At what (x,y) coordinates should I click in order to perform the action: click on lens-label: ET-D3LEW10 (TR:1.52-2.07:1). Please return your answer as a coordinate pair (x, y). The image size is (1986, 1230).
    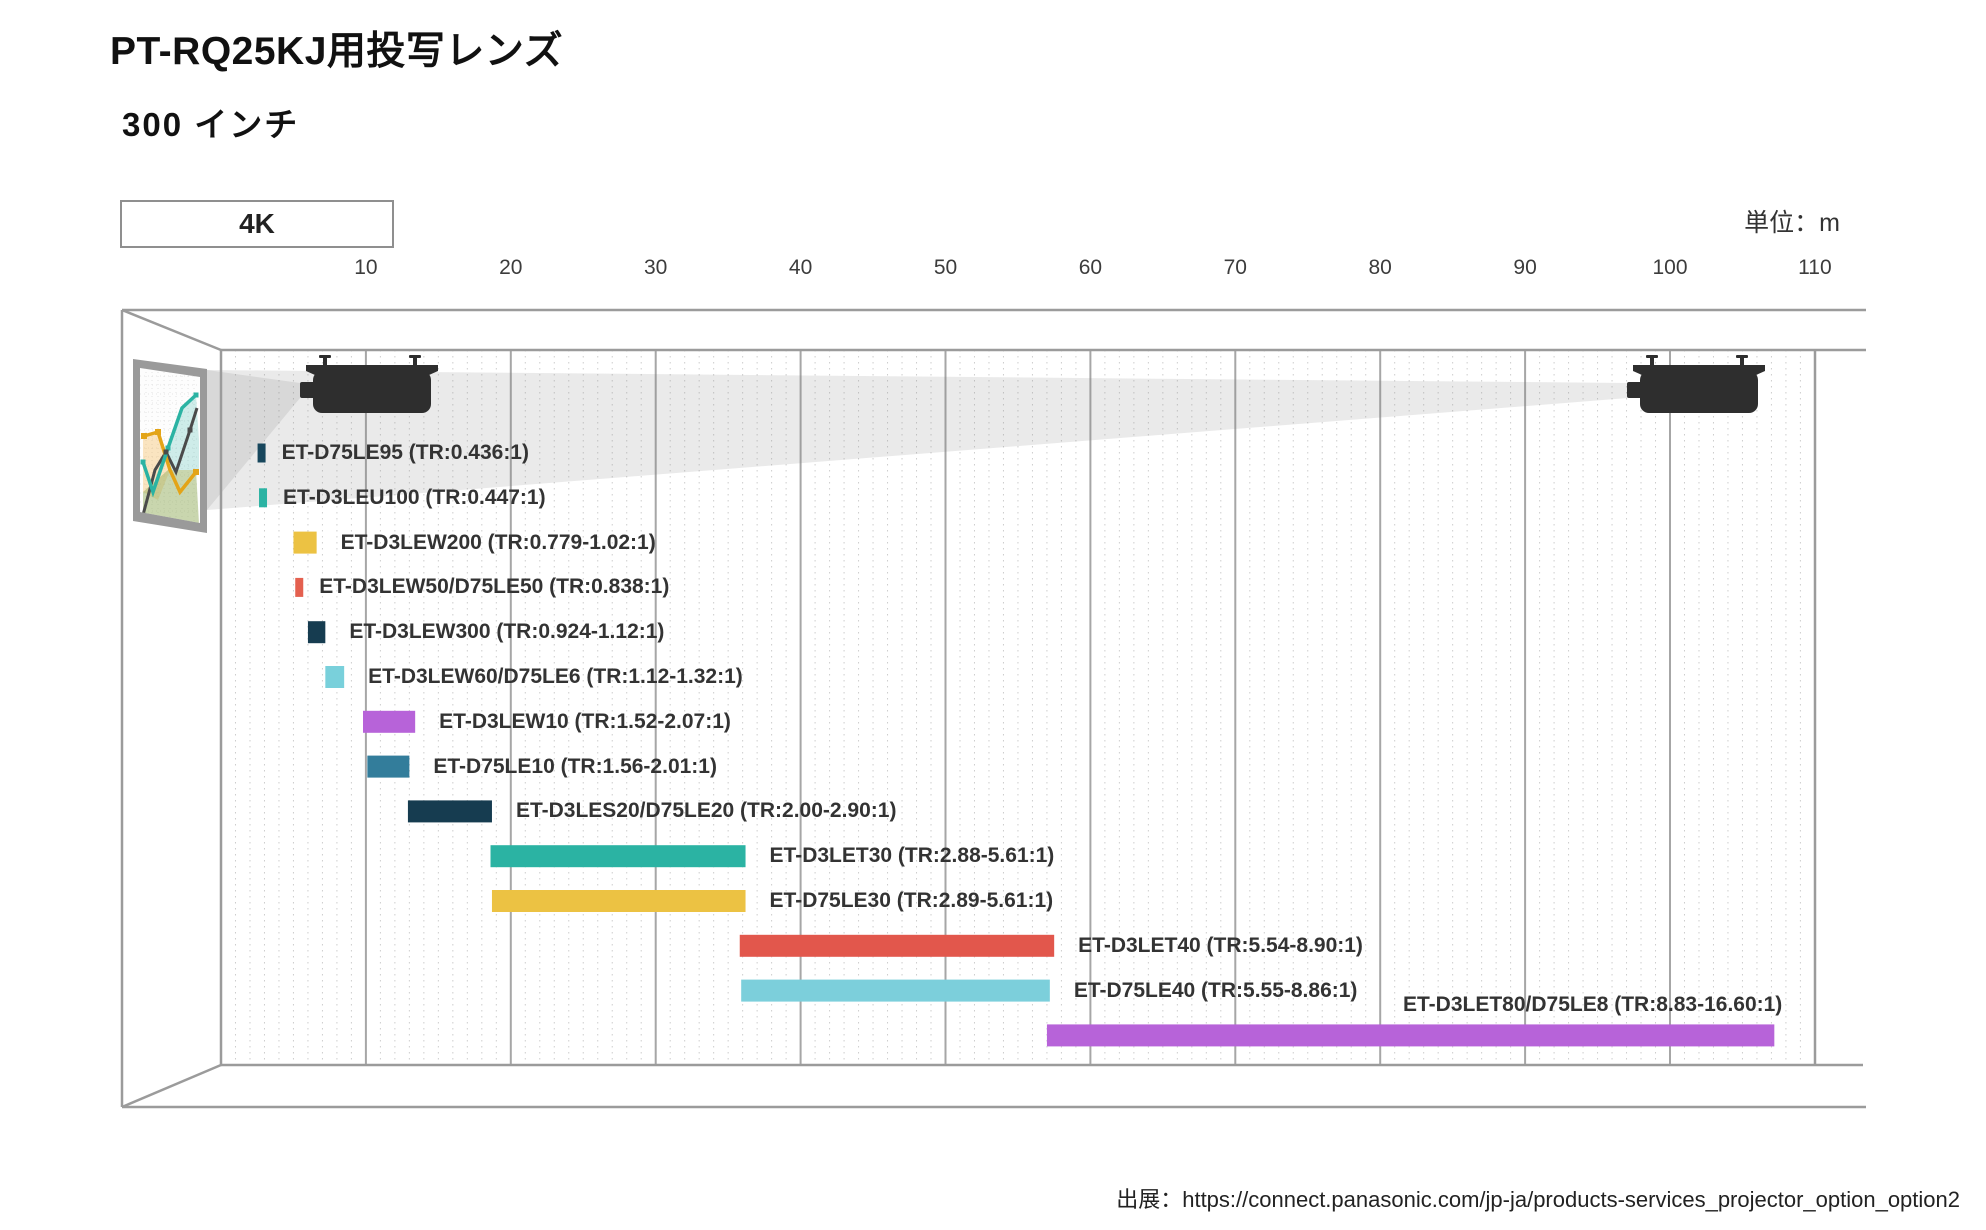
    Looking at the image, I should click on (585, 721).